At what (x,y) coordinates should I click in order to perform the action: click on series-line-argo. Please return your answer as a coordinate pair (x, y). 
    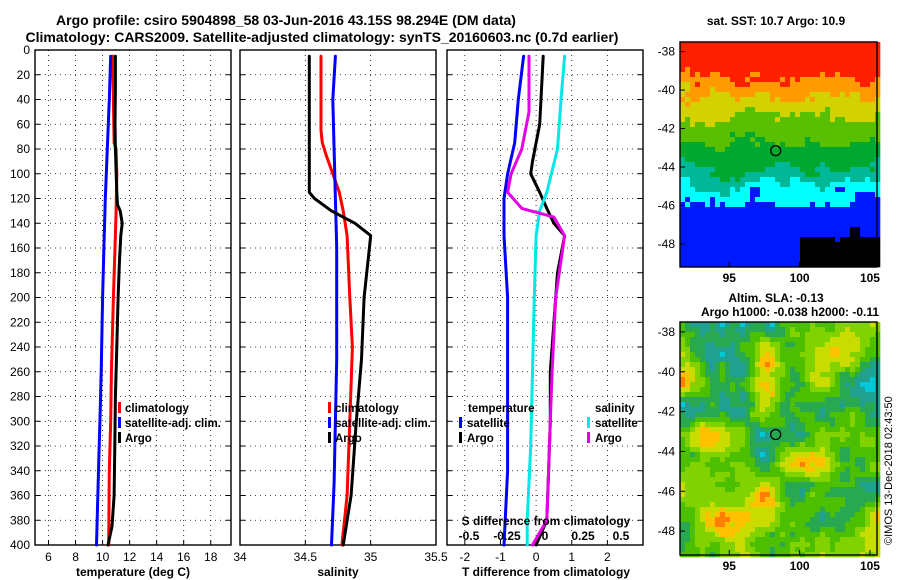
    Looking at the image, I should click on (340, 300).